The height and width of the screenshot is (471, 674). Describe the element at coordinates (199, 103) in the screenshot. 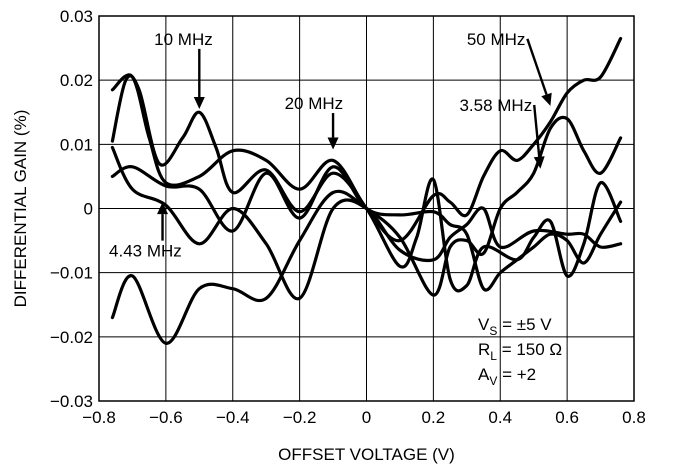

I see `arrowhead-10-mhz` at that location.